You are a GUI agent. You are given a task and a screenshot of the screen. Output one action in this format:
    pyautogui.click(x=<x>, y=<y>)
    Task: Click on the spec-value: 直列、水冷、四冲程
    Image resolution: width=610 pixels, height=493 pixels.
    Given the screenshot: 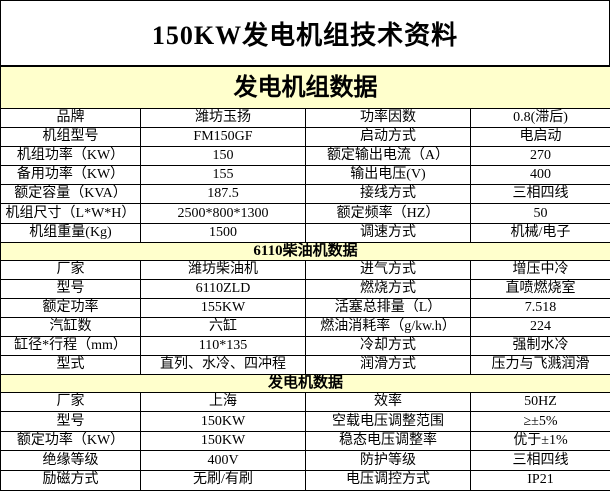 What is the action you would take?
    pyautogui.click(x=223, y=364)
    